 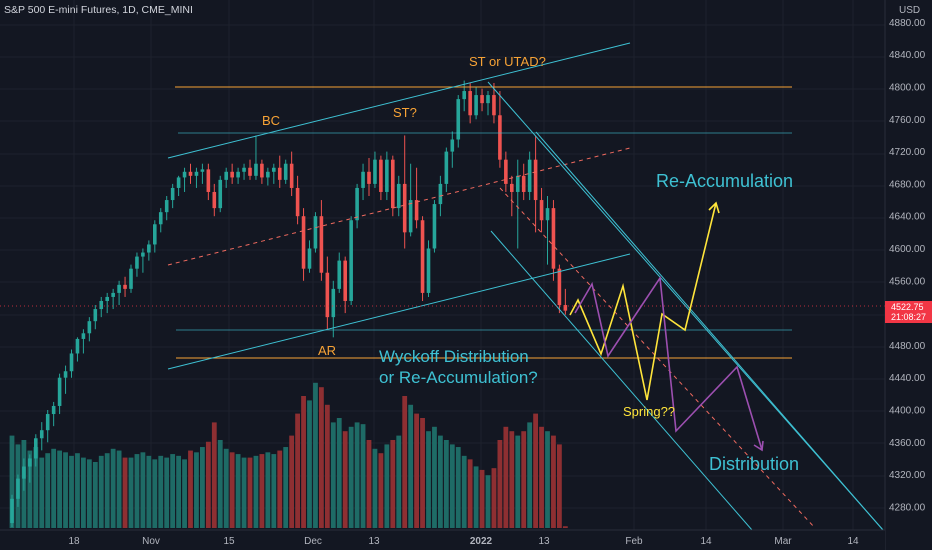 I want to click on up-channel-bottom, so click(x=399, y=311).